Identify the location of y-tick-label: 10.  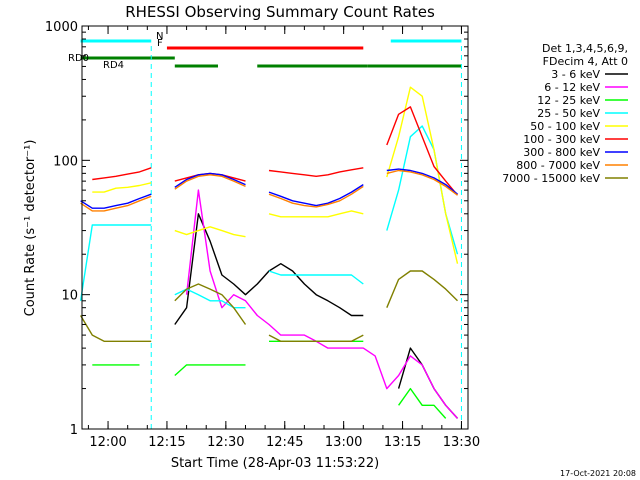
(69, 296).